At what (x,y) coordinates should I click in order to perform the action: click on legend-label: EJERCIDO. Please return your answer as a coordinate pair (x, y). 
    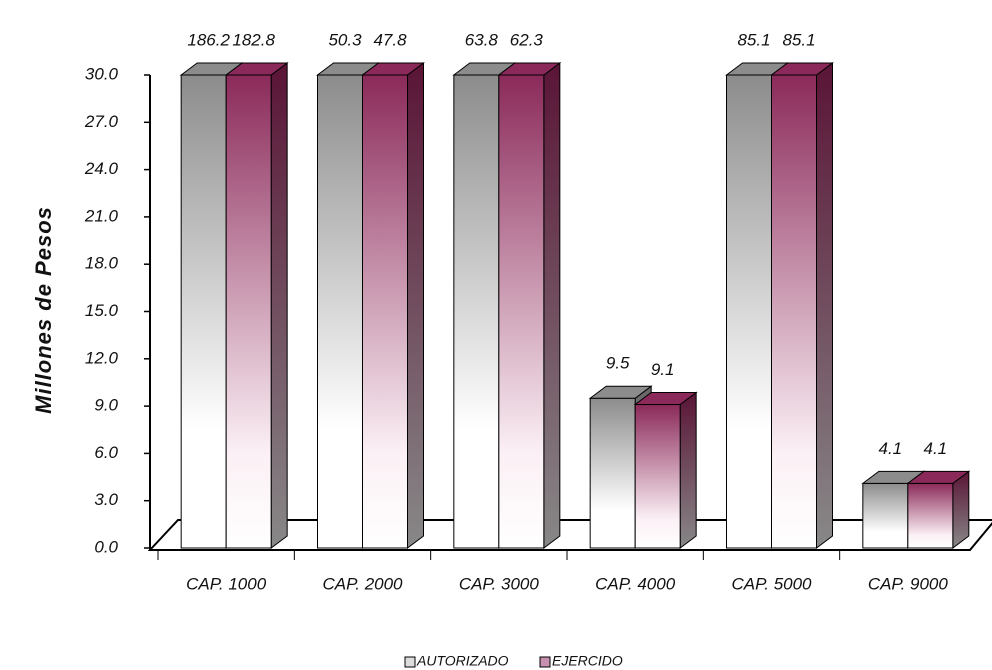
    Looking at the image, I should click on (587, 661).